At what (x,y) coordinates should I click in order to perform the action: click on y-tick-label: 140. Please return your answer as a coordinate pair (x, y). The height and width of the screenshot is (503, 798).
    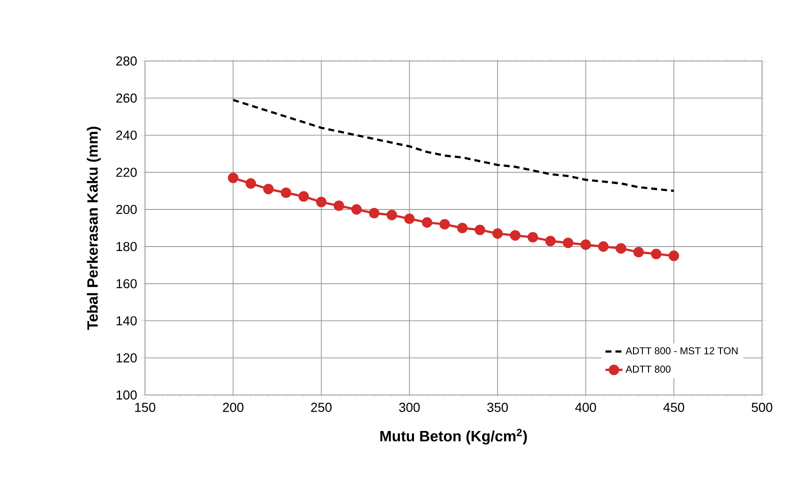
    Looking at the image, I should click on (126, 321).